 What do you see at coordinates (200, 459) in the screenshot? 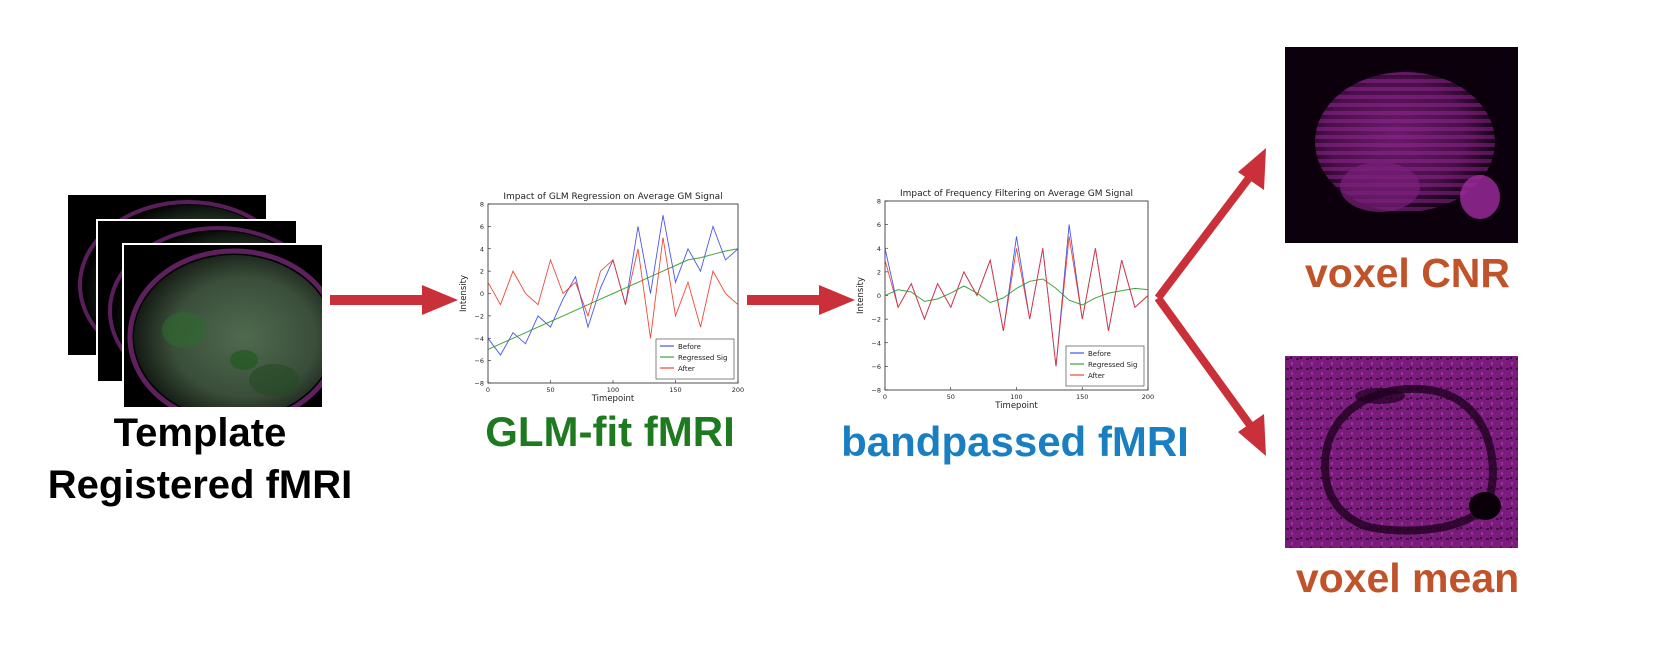
I see `stage1-label: Template Registered fMRI` at bounding box center [200, 459].